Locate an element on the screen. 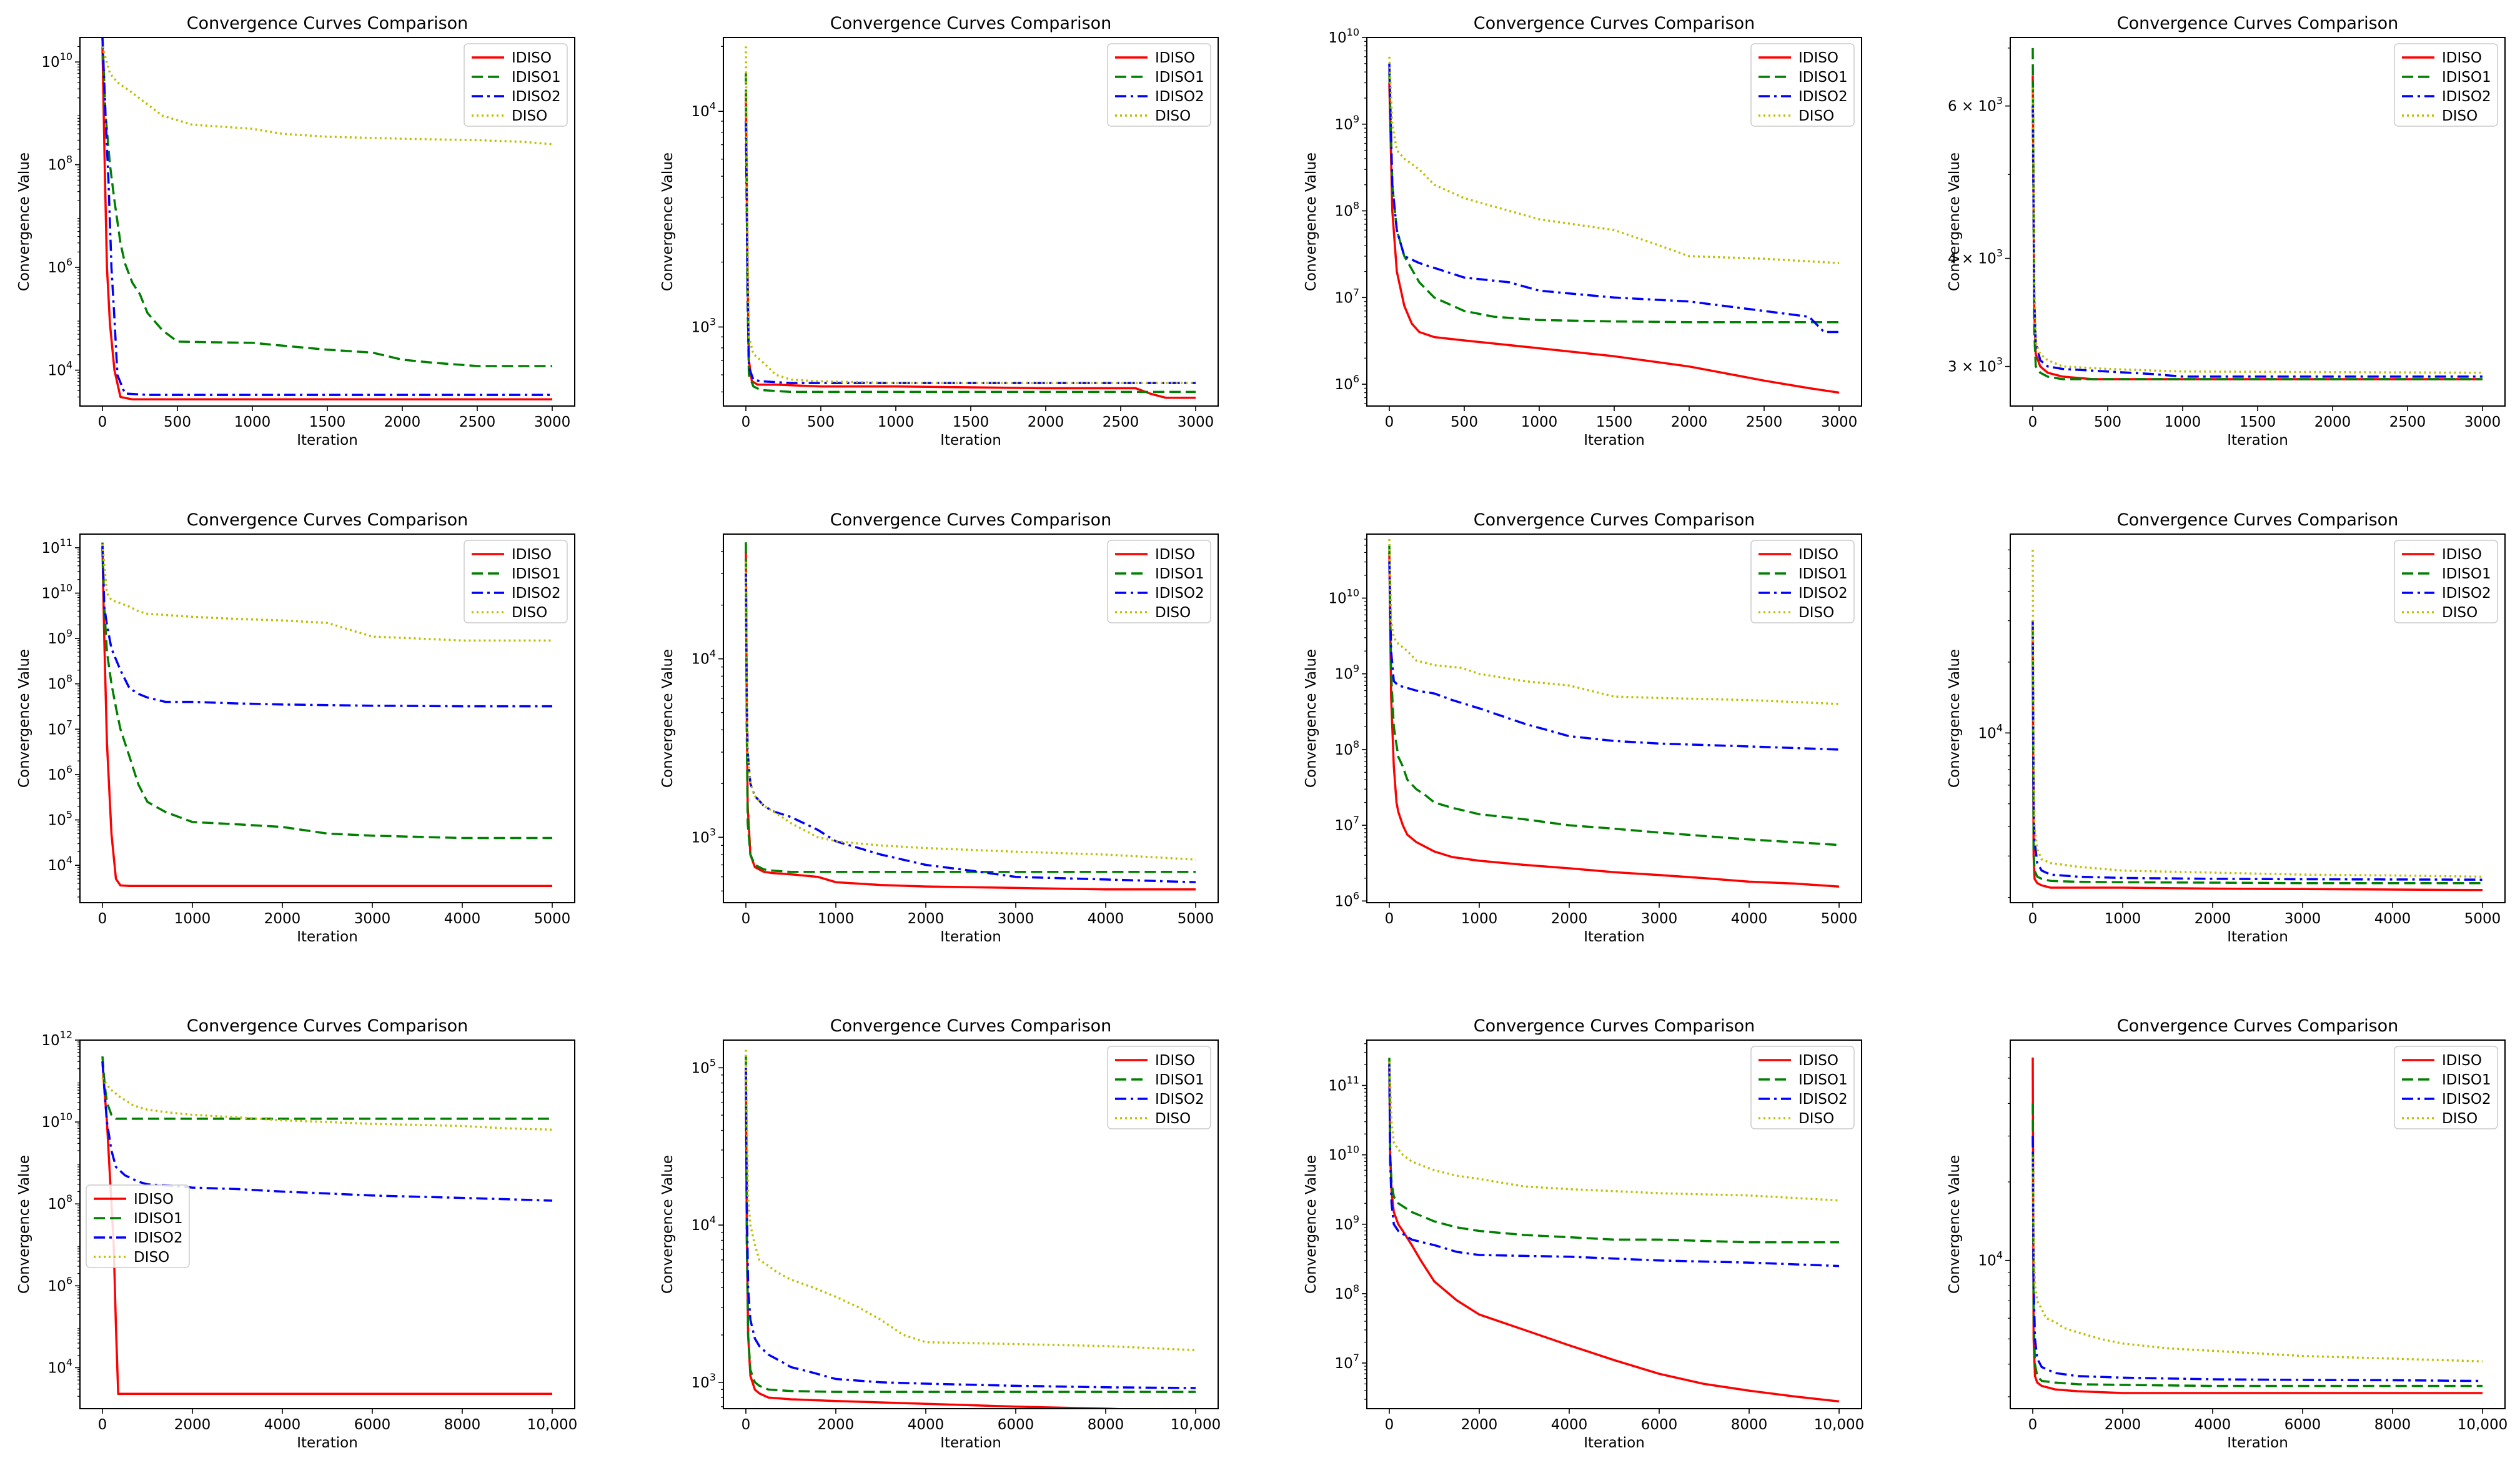 This screenshot has width=2520, height=1483. x-tick-label: 500 is located at coordinates (2107, 422).